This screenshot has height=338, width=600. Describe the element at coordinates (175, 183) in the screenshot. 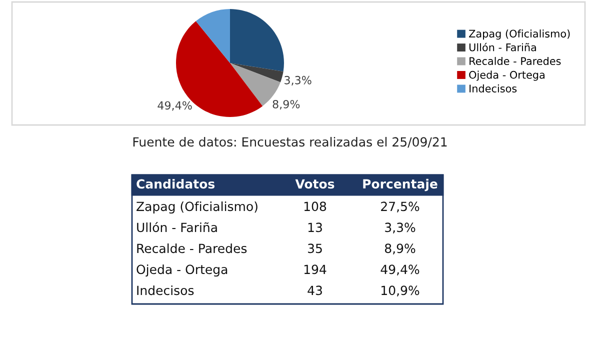

I see `text: Candidatos` at that location.